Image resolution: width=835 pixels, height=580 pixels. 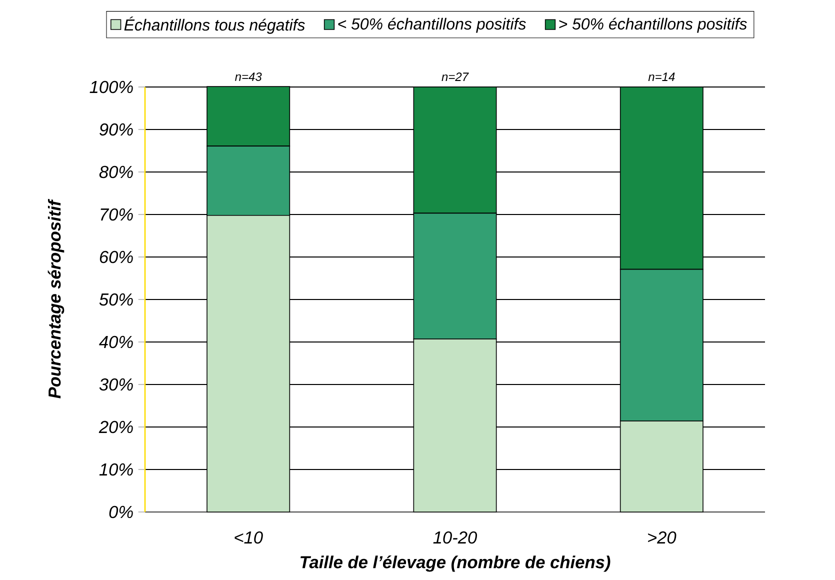 I want to click on x-tick-label: >20, so click(x=662, y=537).